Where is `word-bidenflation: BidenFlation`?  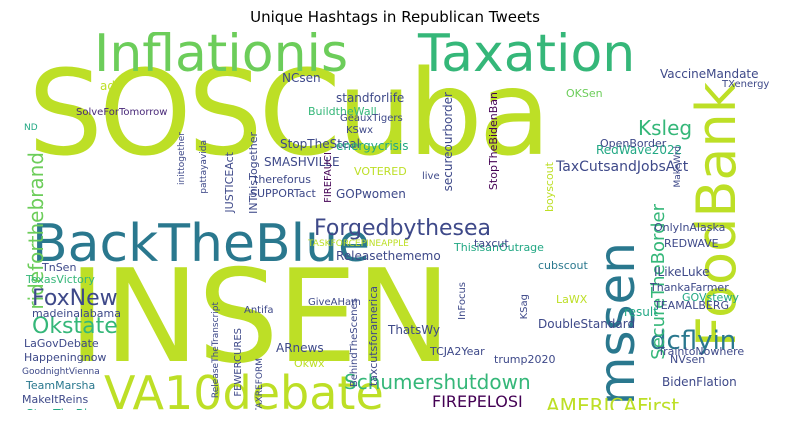 word-bidenflation: BidenFlation is located at coordinates (699, 382).